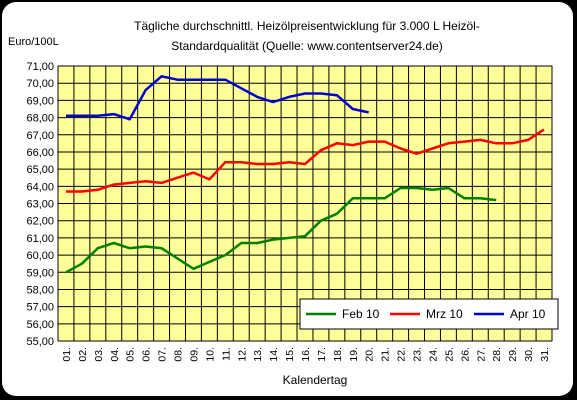  Describe the element at coordinates (513, 354) in the screenshot. I see `x-tick-label: 29.` at that location.